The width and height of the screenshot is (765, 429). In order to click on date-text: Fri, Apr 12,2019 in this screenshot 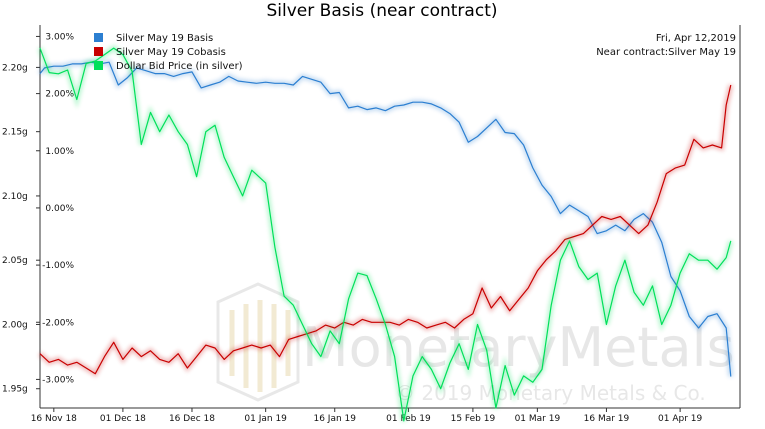, I will do `click(696, 38)`.